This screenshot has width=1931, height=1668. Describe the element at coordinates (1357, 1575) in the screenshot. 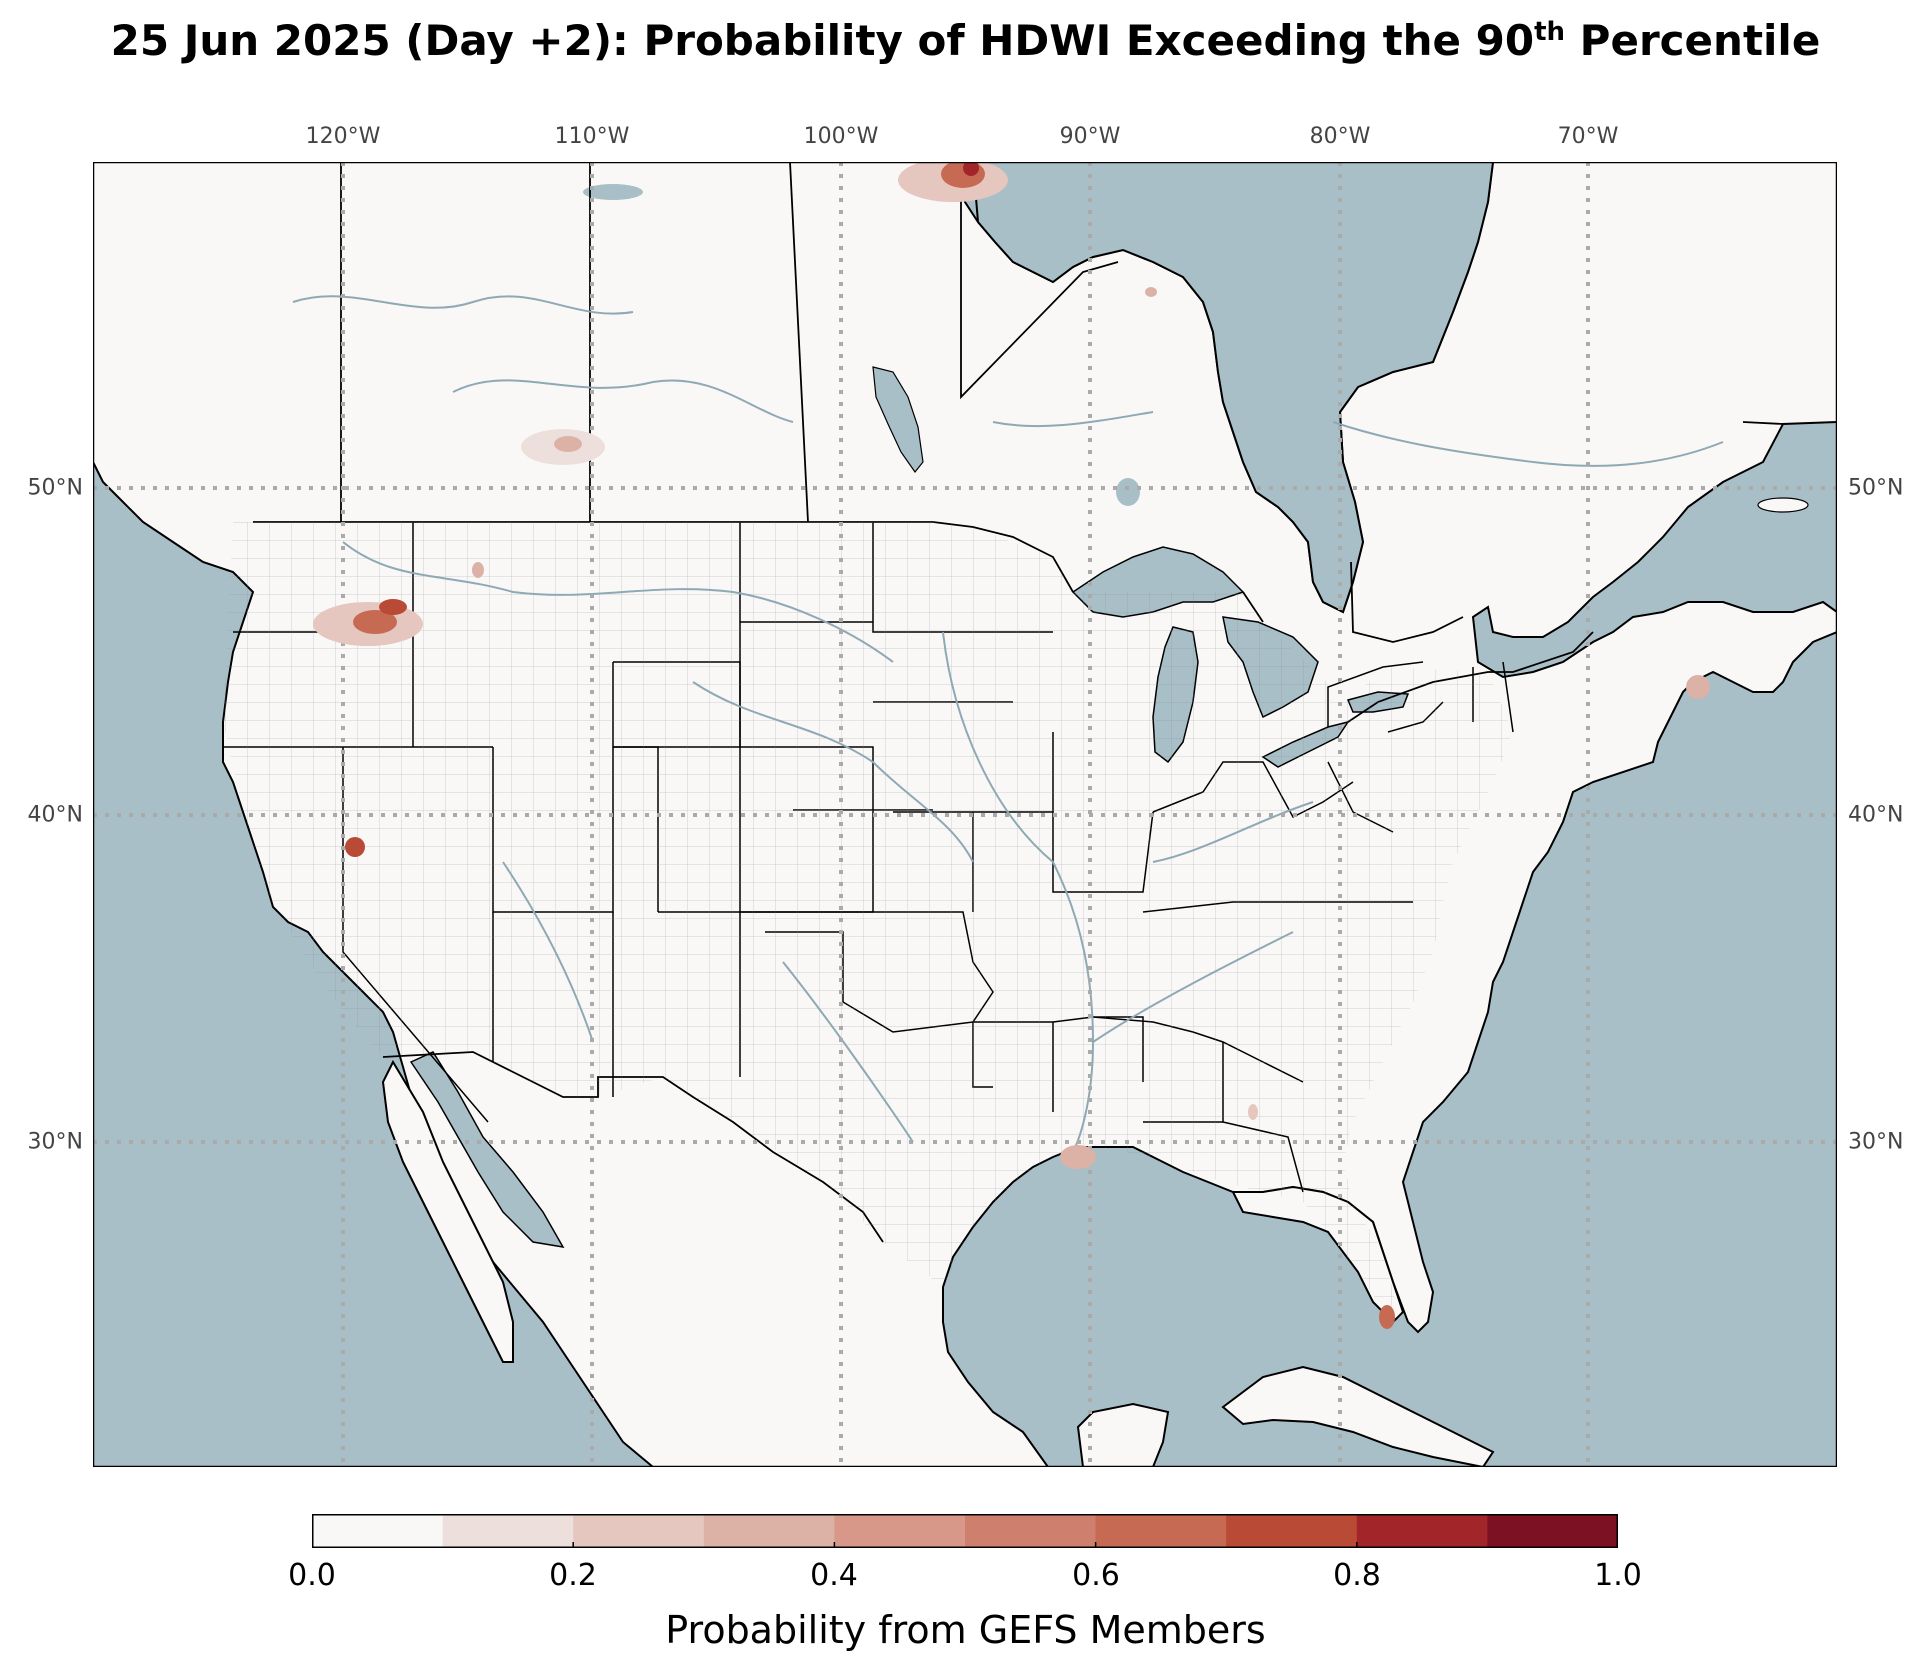

I see `colorbar-tick-0-8: 0.8` at that location.